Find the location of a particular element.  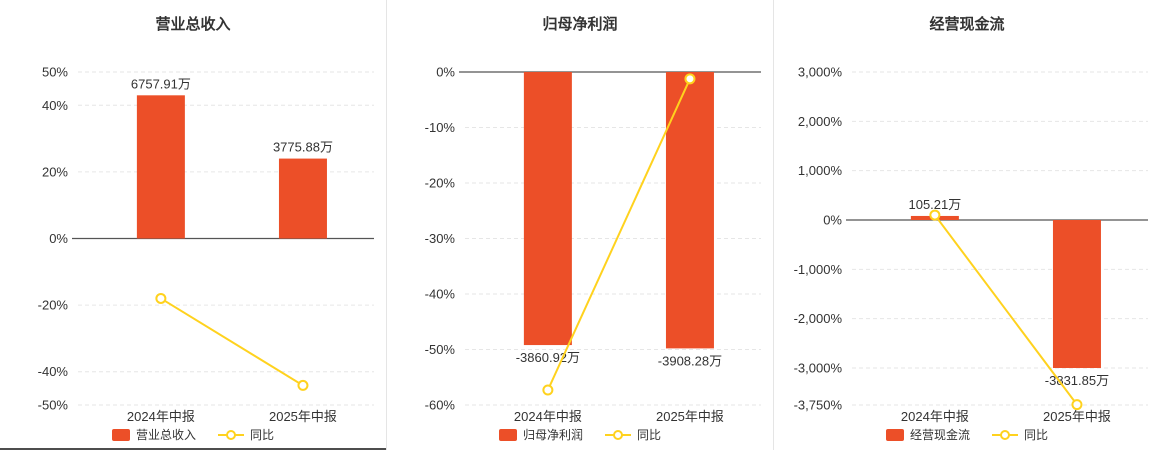

bar-value-label: 3775.88万 is located at coordinates (303, 147).